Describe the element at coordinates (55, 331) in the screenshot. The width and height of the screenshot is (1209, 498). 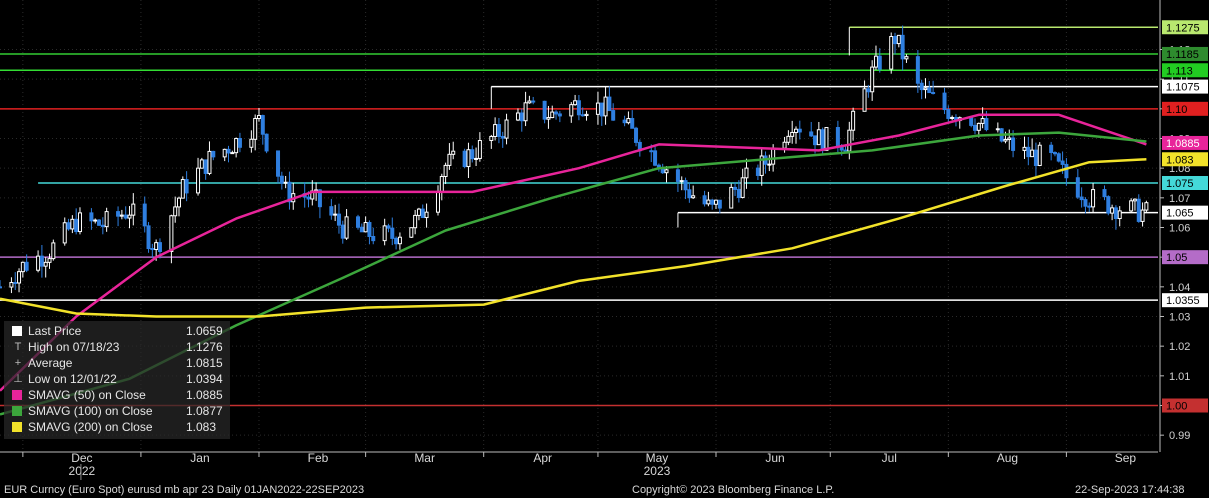
I see `legend-label: Last Price` at that location.